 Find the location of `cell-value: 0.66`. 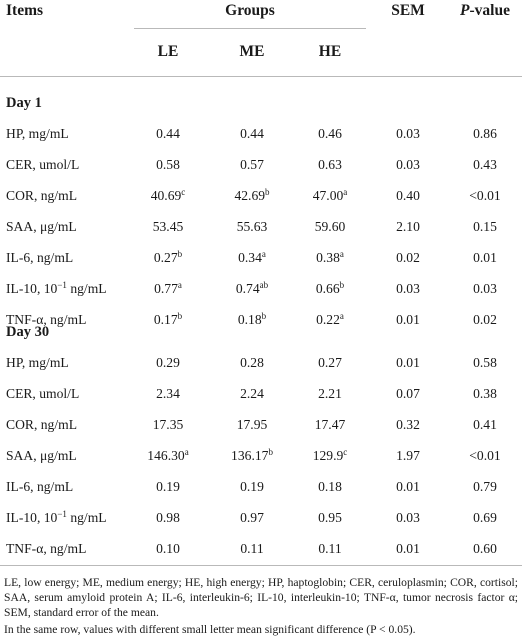

cell-value: 0.66 is located at coordinates (327, 288).